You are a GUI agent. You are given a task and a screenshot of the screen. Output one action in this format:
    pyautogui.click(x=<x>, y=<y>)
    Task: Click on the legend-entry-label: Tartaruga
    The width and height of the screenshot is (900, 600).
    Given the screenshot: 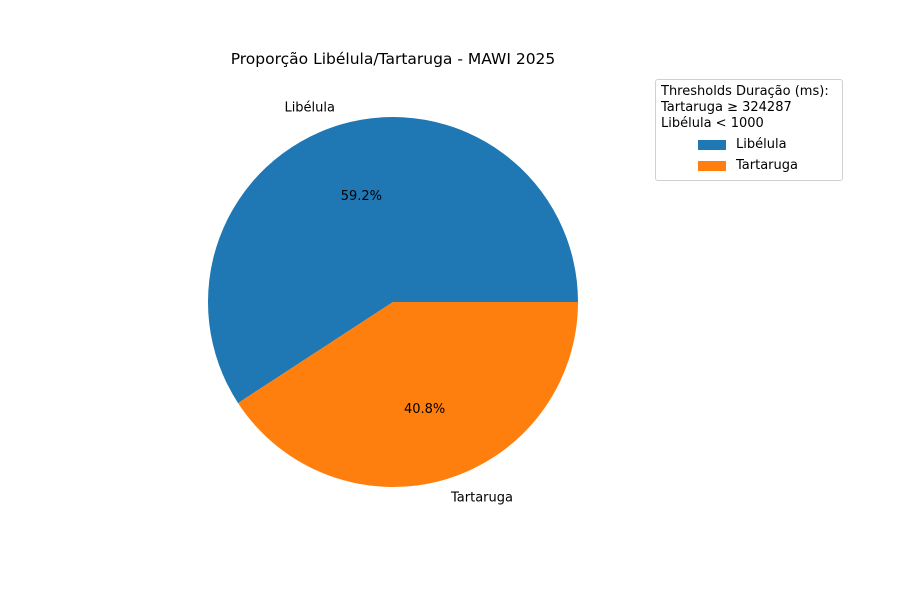 What is the action you would take?
    pyautogui.click(x=767, y=165)
    